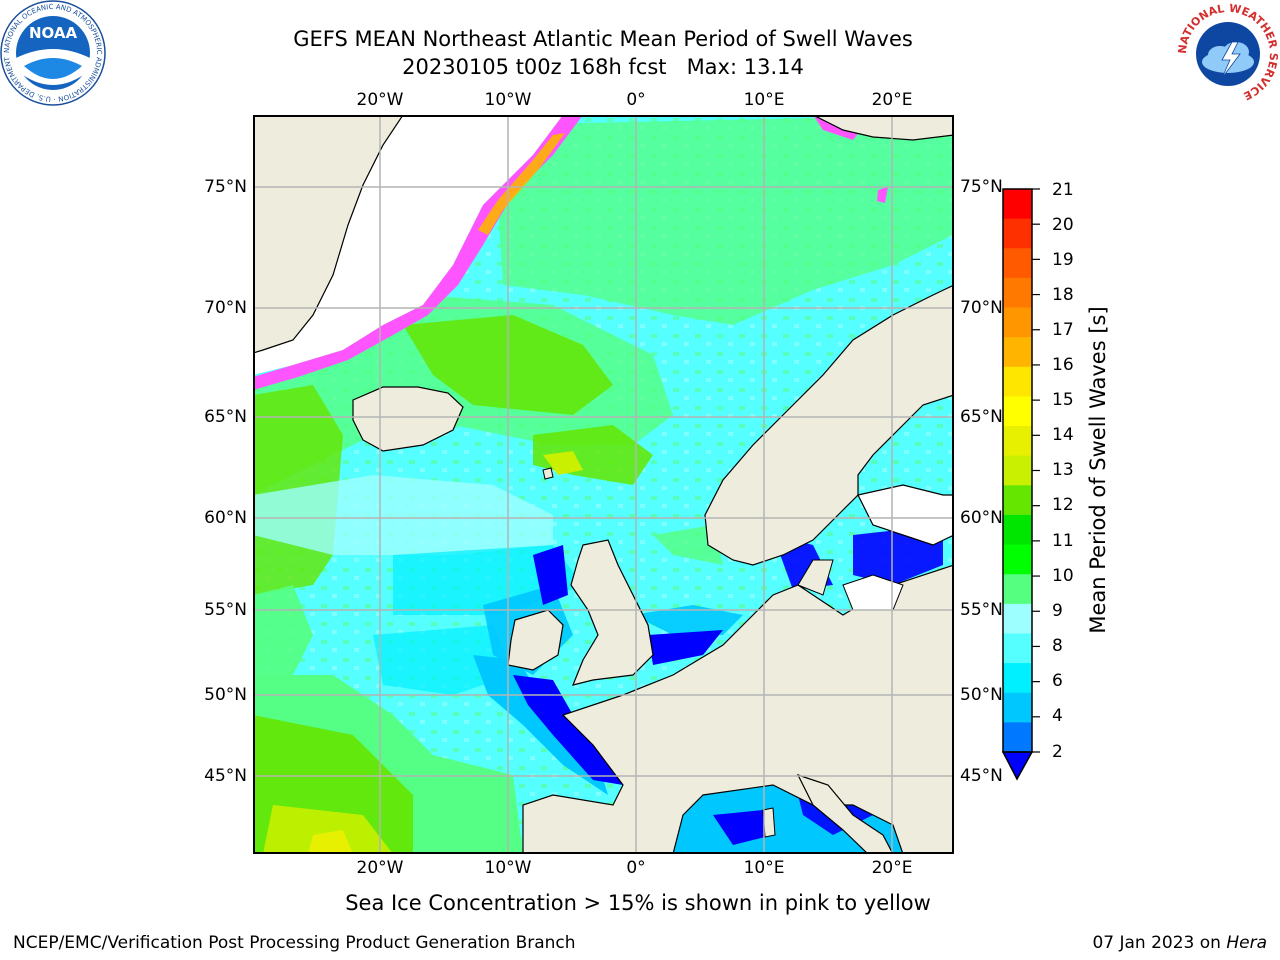 This screenshot has height=960, width=1280. I want to click on lon-label-bottom-0: 0°, so click(636, 868).